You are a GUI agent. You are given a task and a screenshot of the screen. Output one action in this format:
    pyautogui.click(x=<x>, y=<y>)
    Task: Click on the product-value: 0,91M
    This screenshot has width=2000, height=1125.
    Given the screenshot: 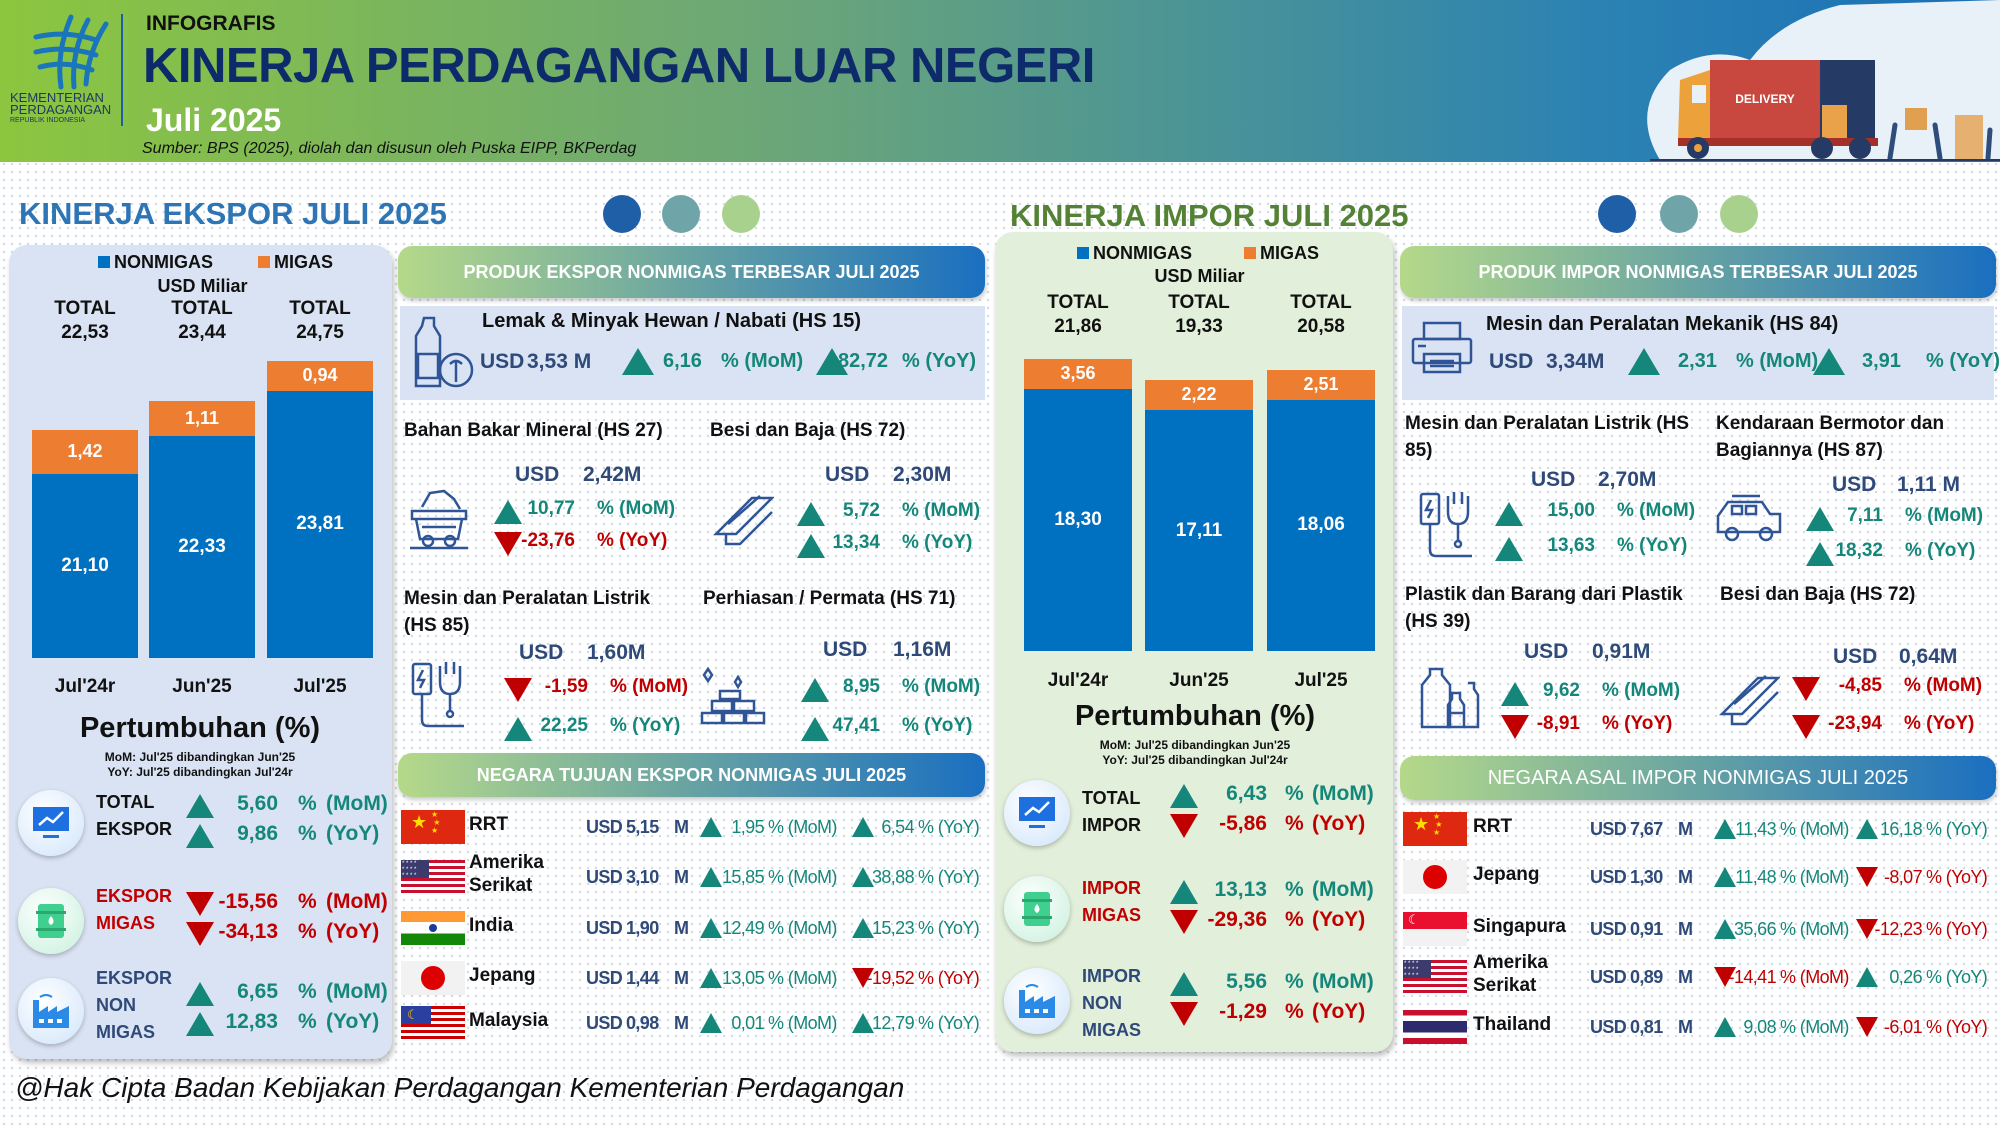 What is the action you would take?
    pyautogui.click(x=1621, y=651)
    